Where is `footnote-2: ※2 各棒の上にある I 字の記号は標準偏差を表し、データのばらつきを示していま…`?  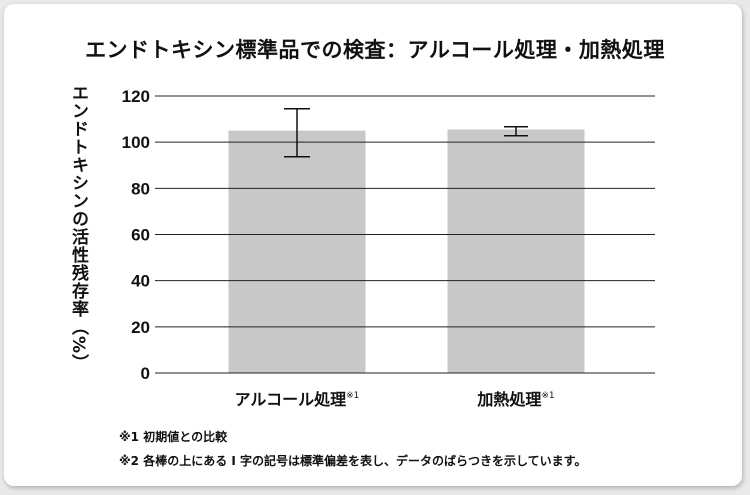
footnote-2: ※2 各棒の上にある I 字の記号は標準偏差を表し、データのばらつきを示していま… is located at coordinates (353, 461).